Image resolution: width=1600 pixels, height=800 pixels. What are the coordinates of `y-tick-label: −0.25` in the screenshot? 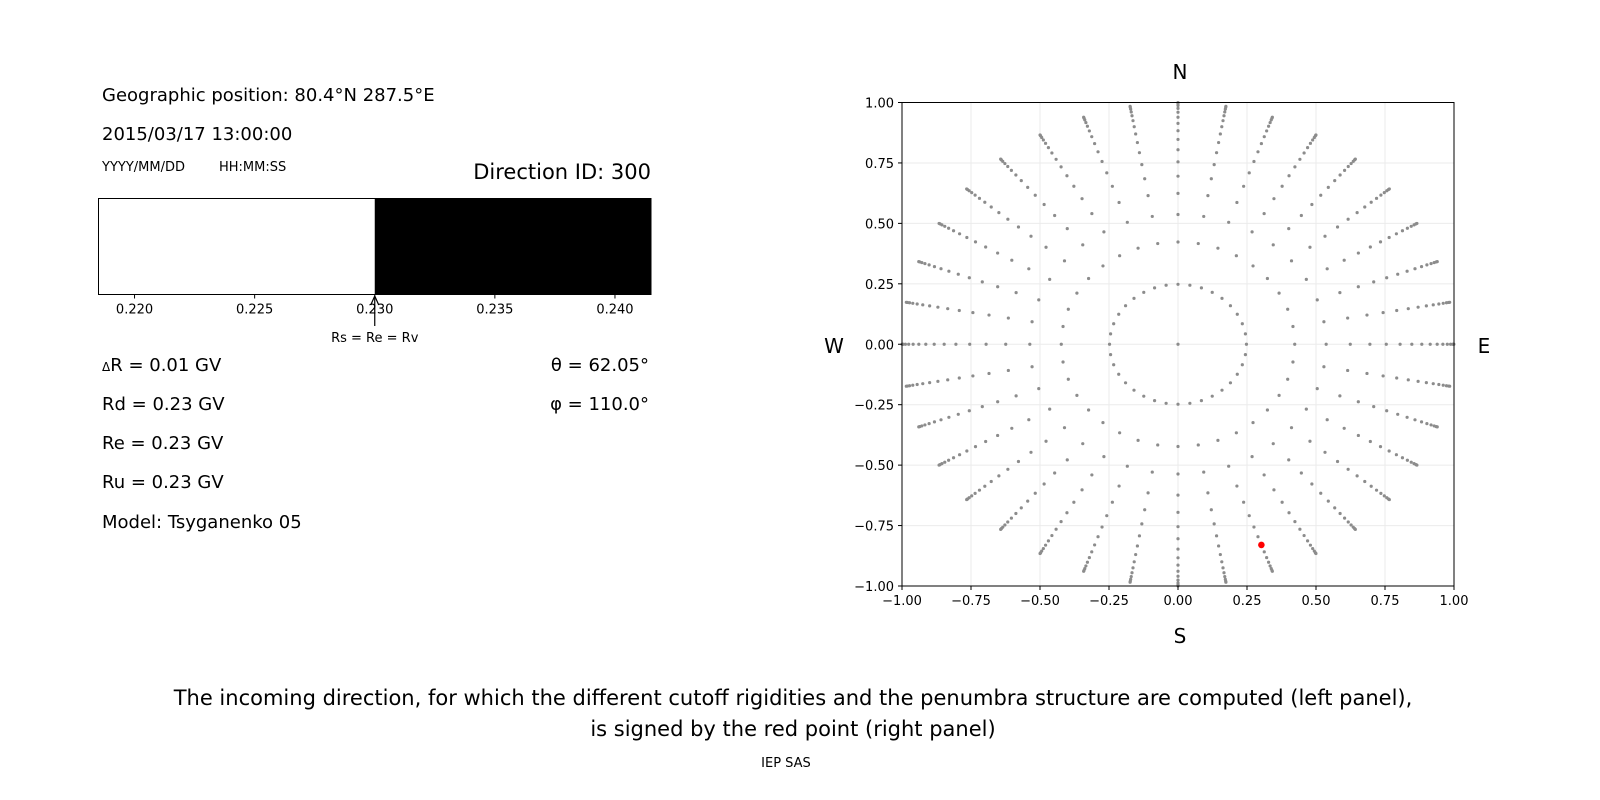 It's located at (874, 406).